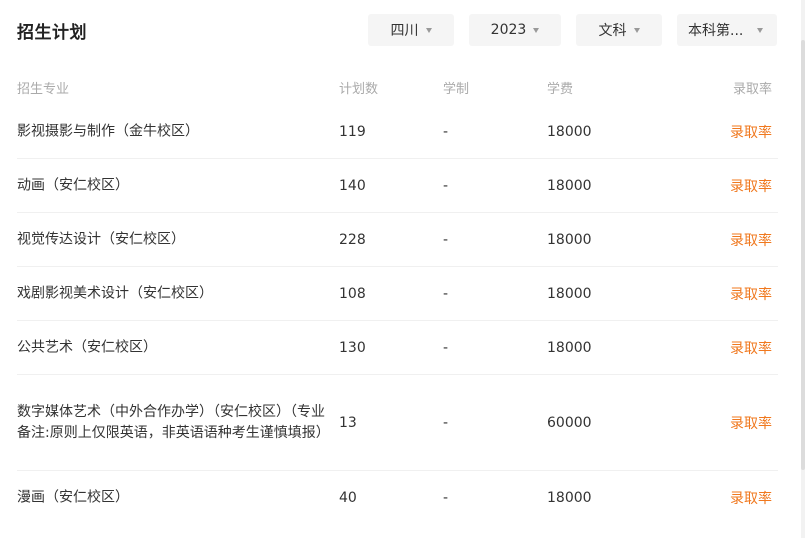 The width and height of the screenshot is (805, 538). Describe the element at coordinates (752, 89) in the screenshot. I see `column-header-rate: 录取率` at that location.